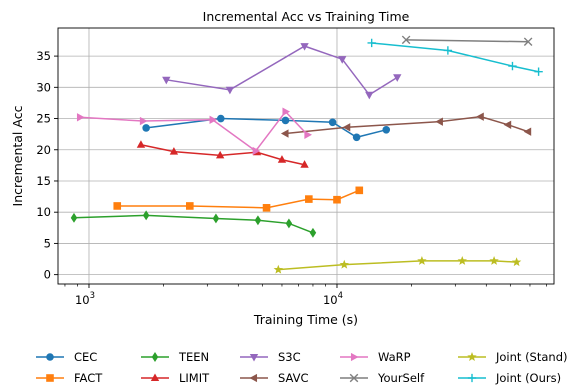  What do you see at coordinates (274, 378) in the screenshot?
I see `legend-item-savc: SAVC` at bounding box center [274, 378].